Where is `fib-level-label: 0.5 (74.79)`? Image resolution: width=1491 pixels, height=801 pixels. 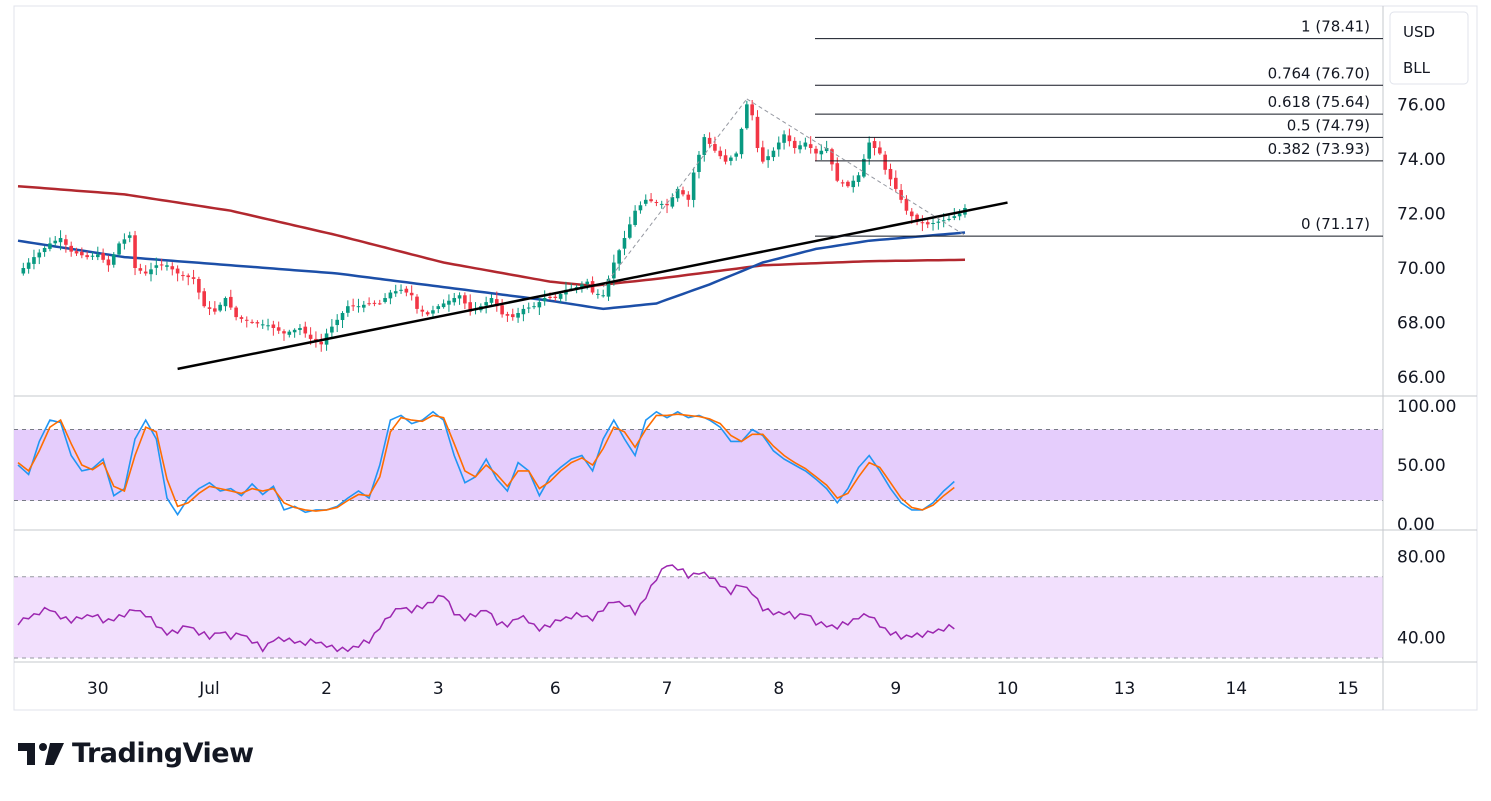
fib-level-label: 0.5 (74.79) is located at coordinates (1328, 125).